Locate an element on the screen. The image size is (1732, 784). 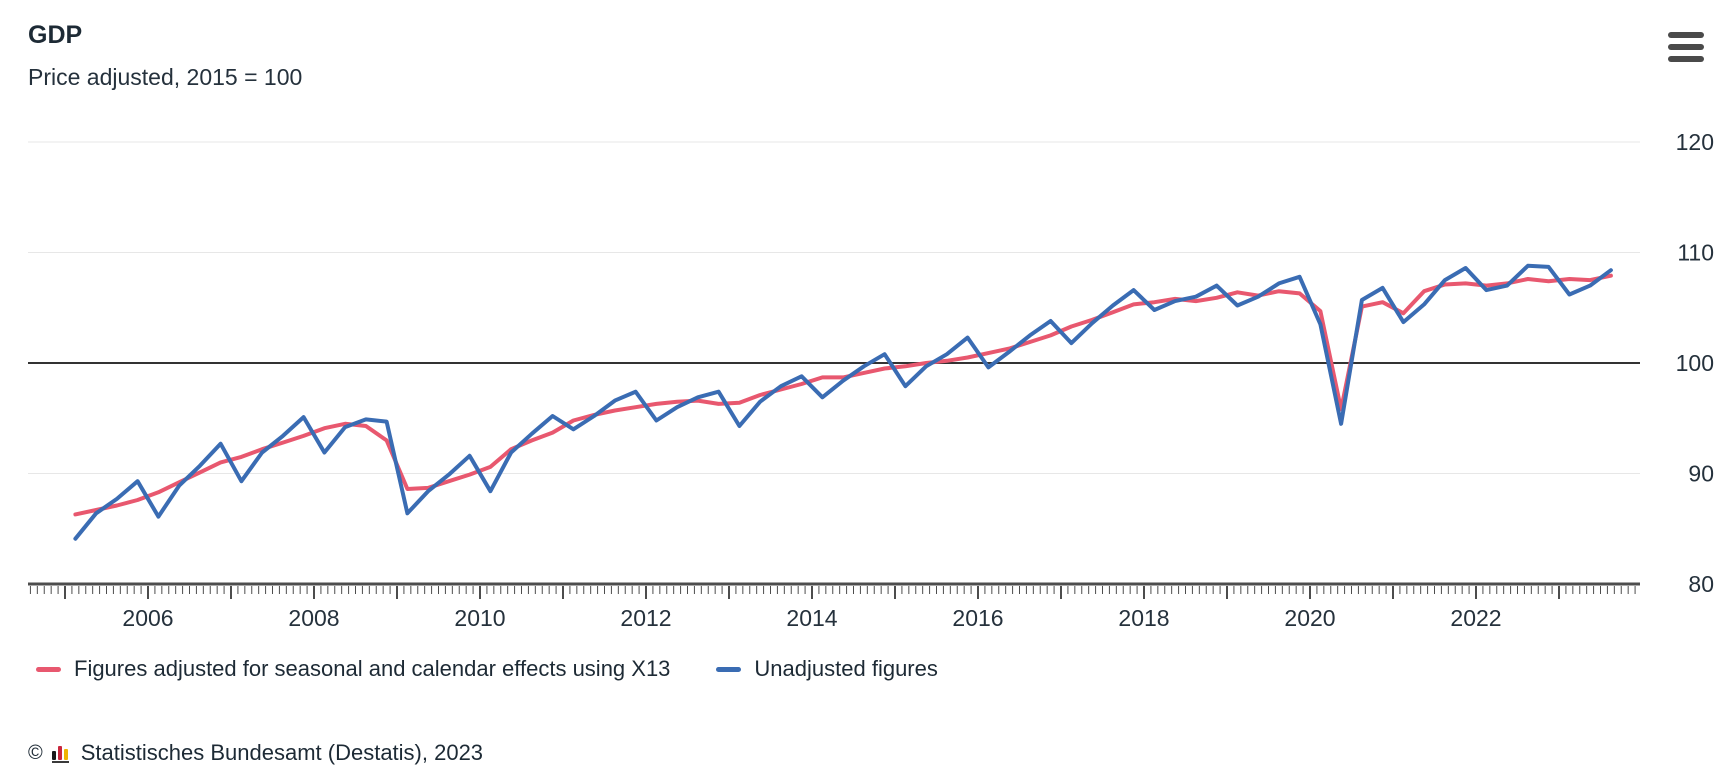
logo-bar-red is located at coordinates (59, 753).